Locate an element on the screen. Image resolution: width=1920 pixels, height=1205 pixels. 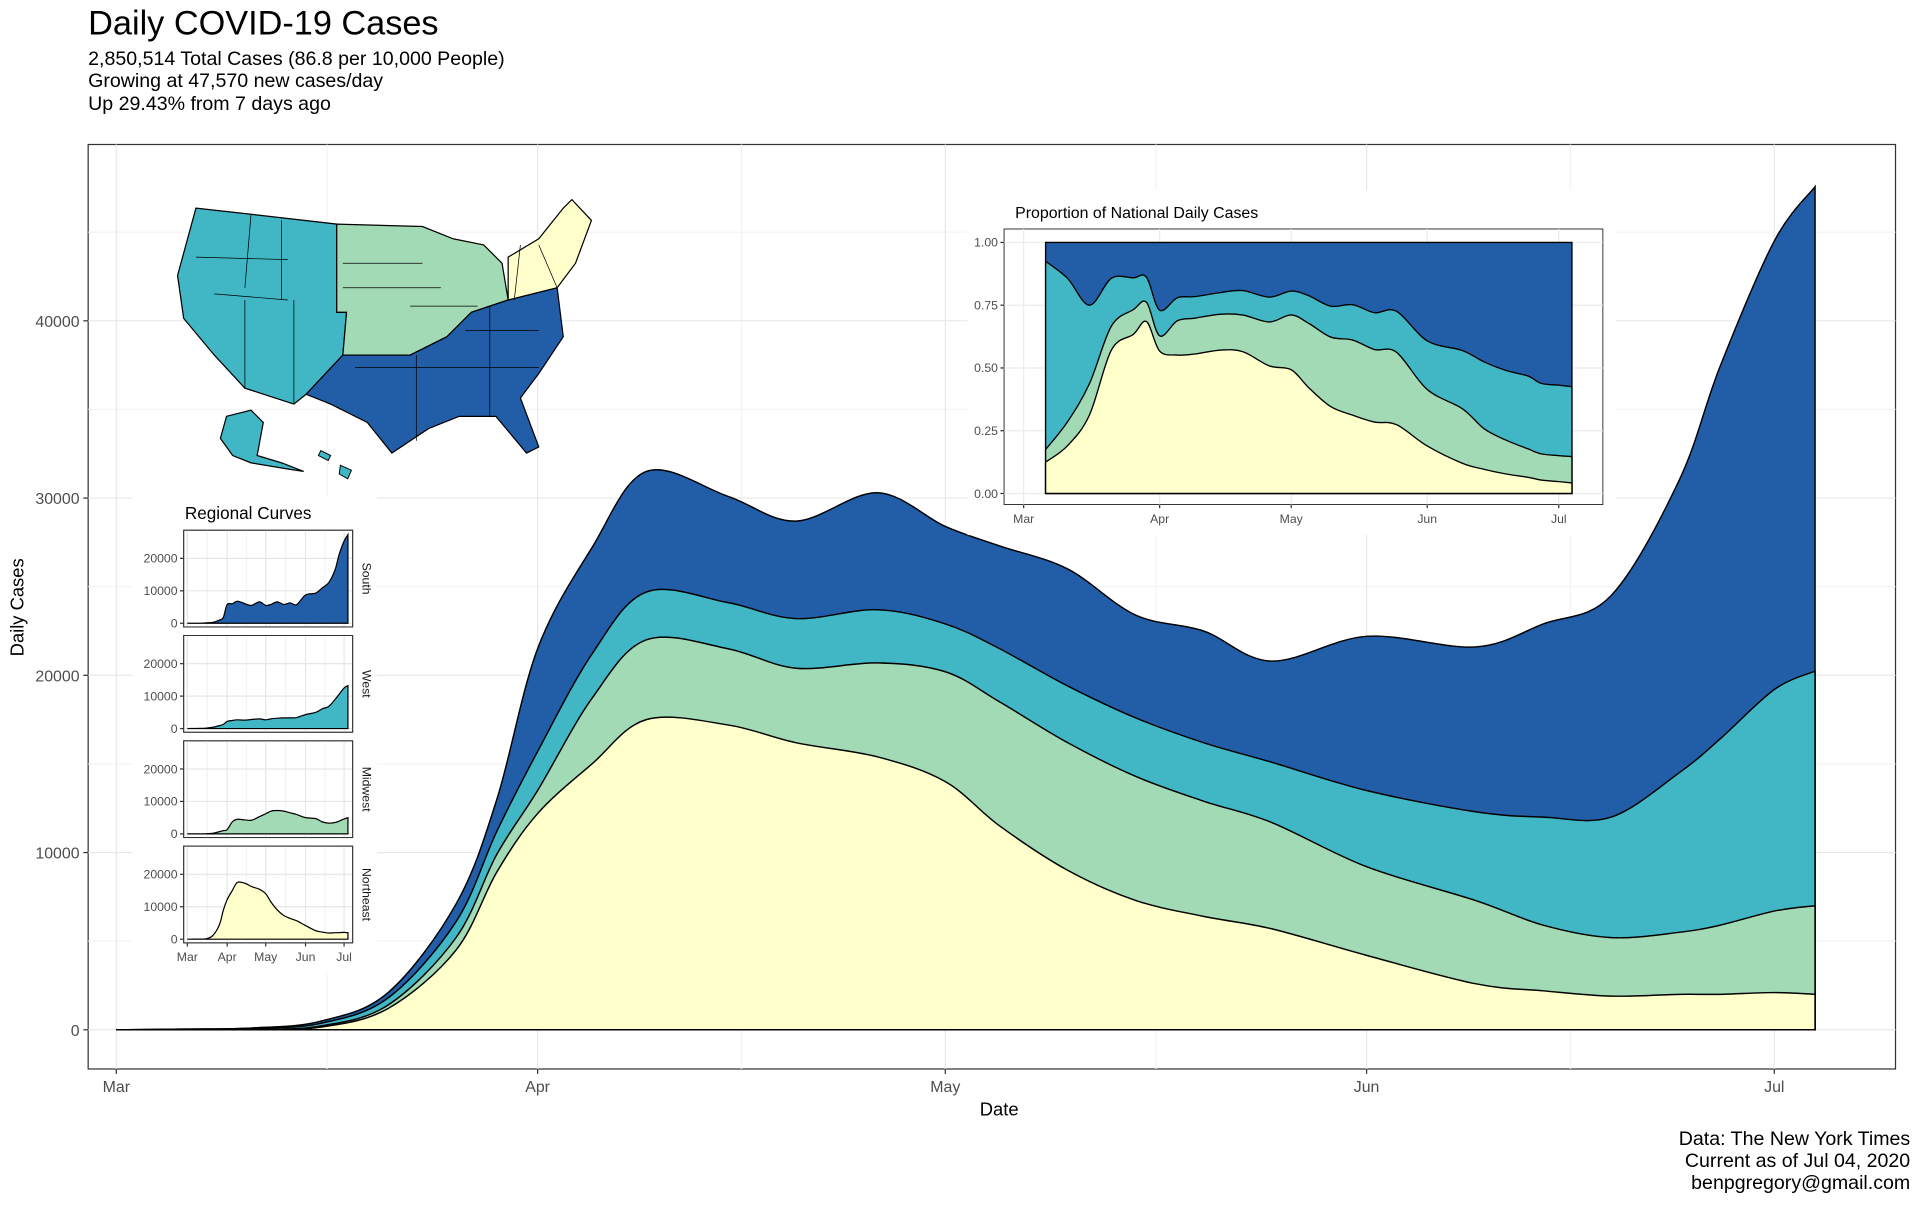
x-axis-title: Date is located at coordinates (999, 1109).